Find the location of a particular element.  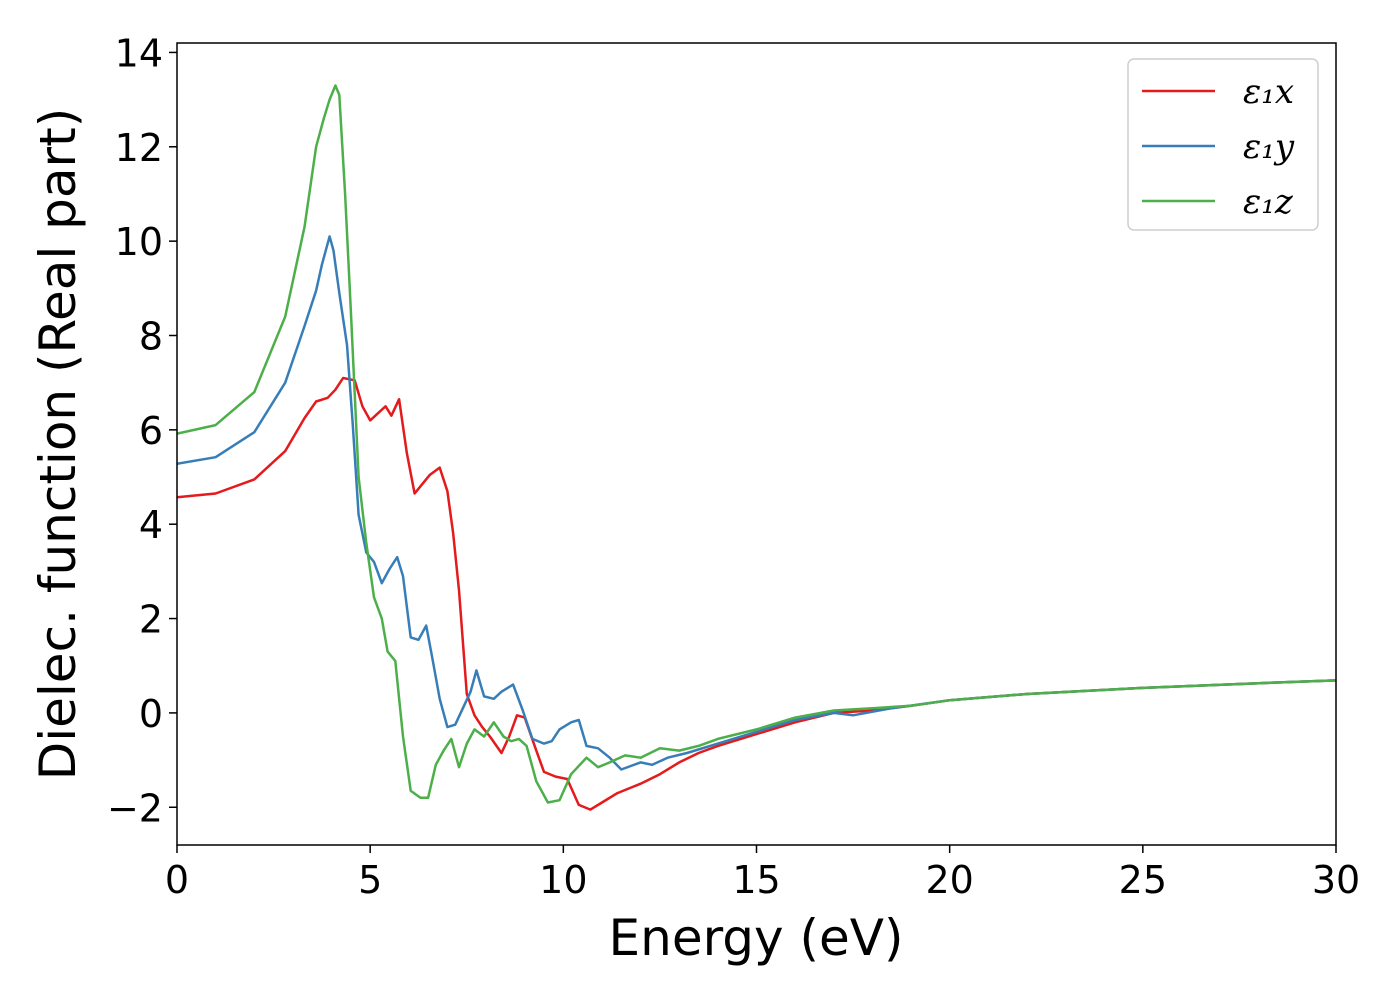

x-tick-label: 20 is located at coordinates (949, 880).